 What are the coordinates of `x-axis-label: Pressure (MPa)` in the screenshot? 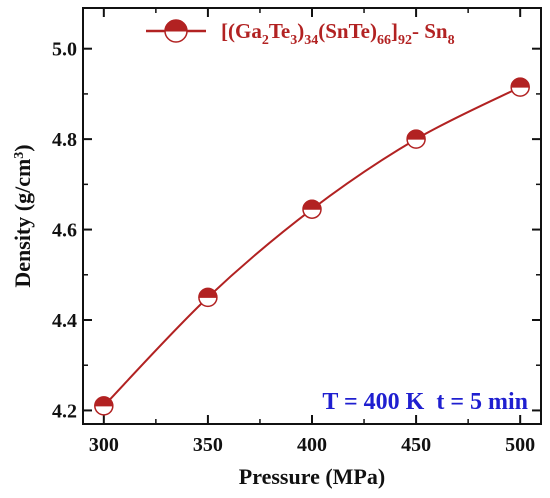 It's located at (312, 476).